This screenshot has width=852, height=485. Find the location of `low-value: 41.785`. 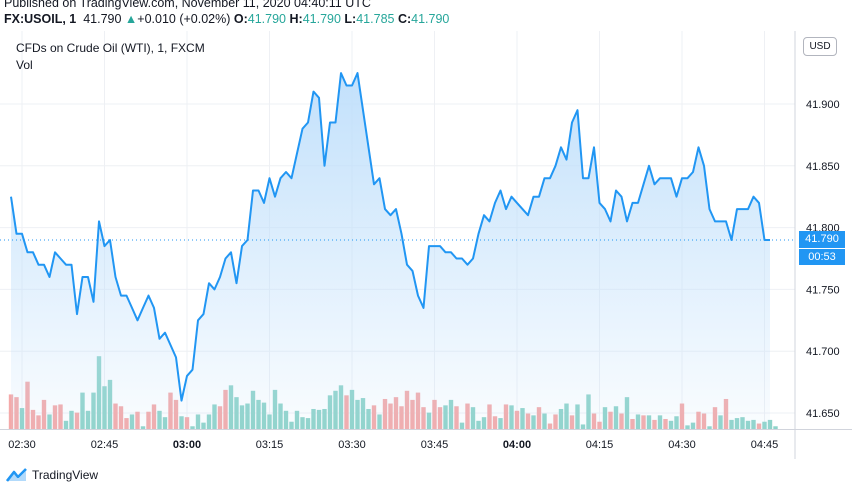

low-value: 41.785 is located at coordinates (375, 19).